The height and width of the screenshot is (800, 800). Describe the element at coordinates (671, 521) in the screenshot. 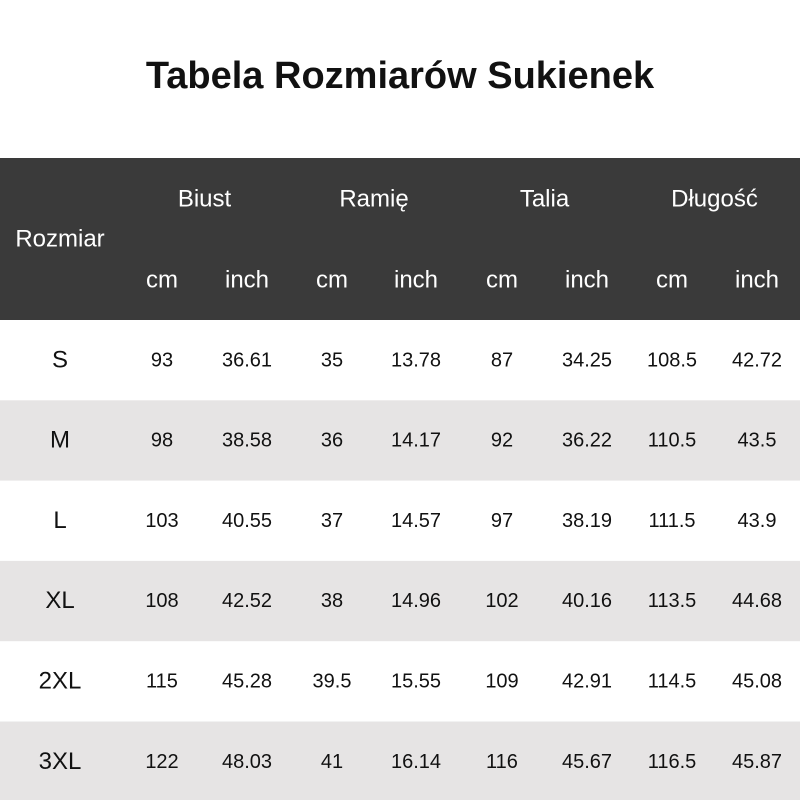

I see `cell: 111.5` at that location.